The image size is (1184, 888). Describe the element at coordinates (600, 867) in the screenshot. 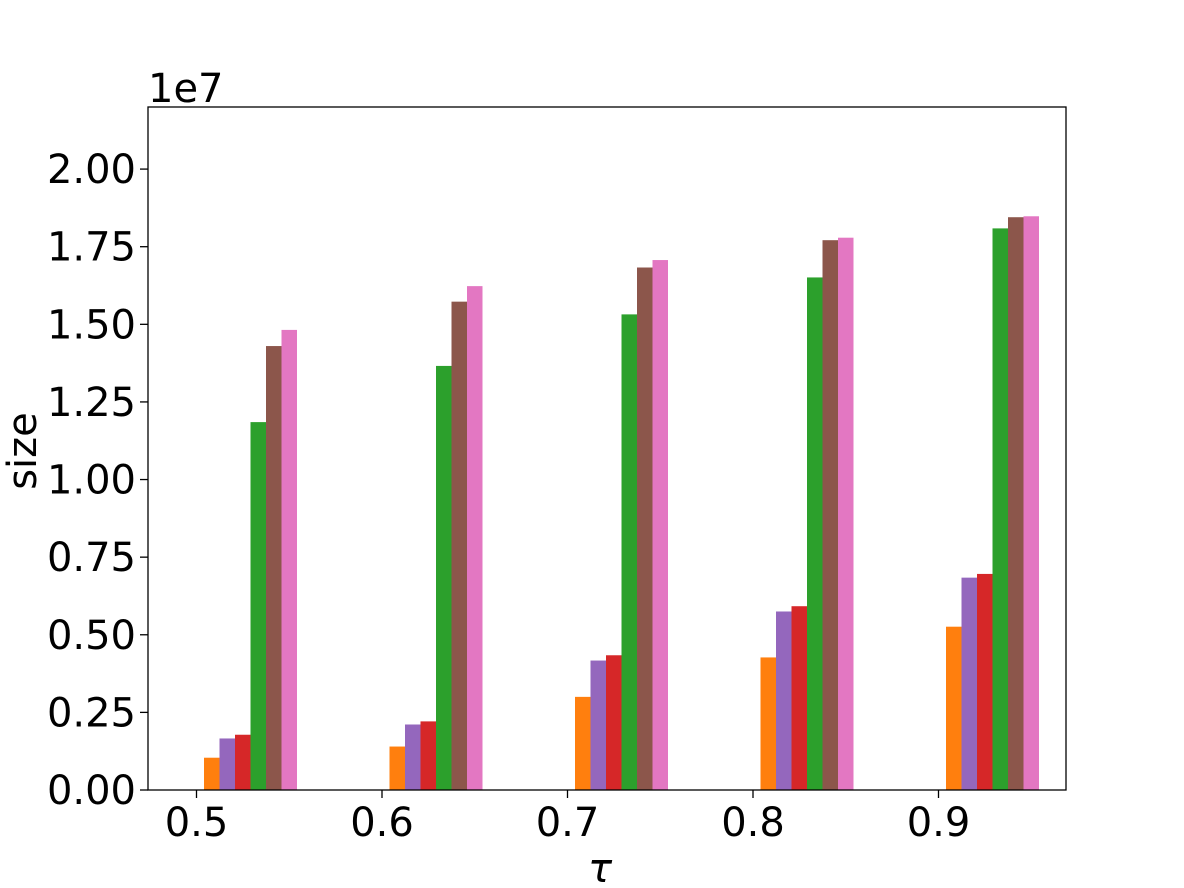

I see `x-axis-label: τ` at that location.